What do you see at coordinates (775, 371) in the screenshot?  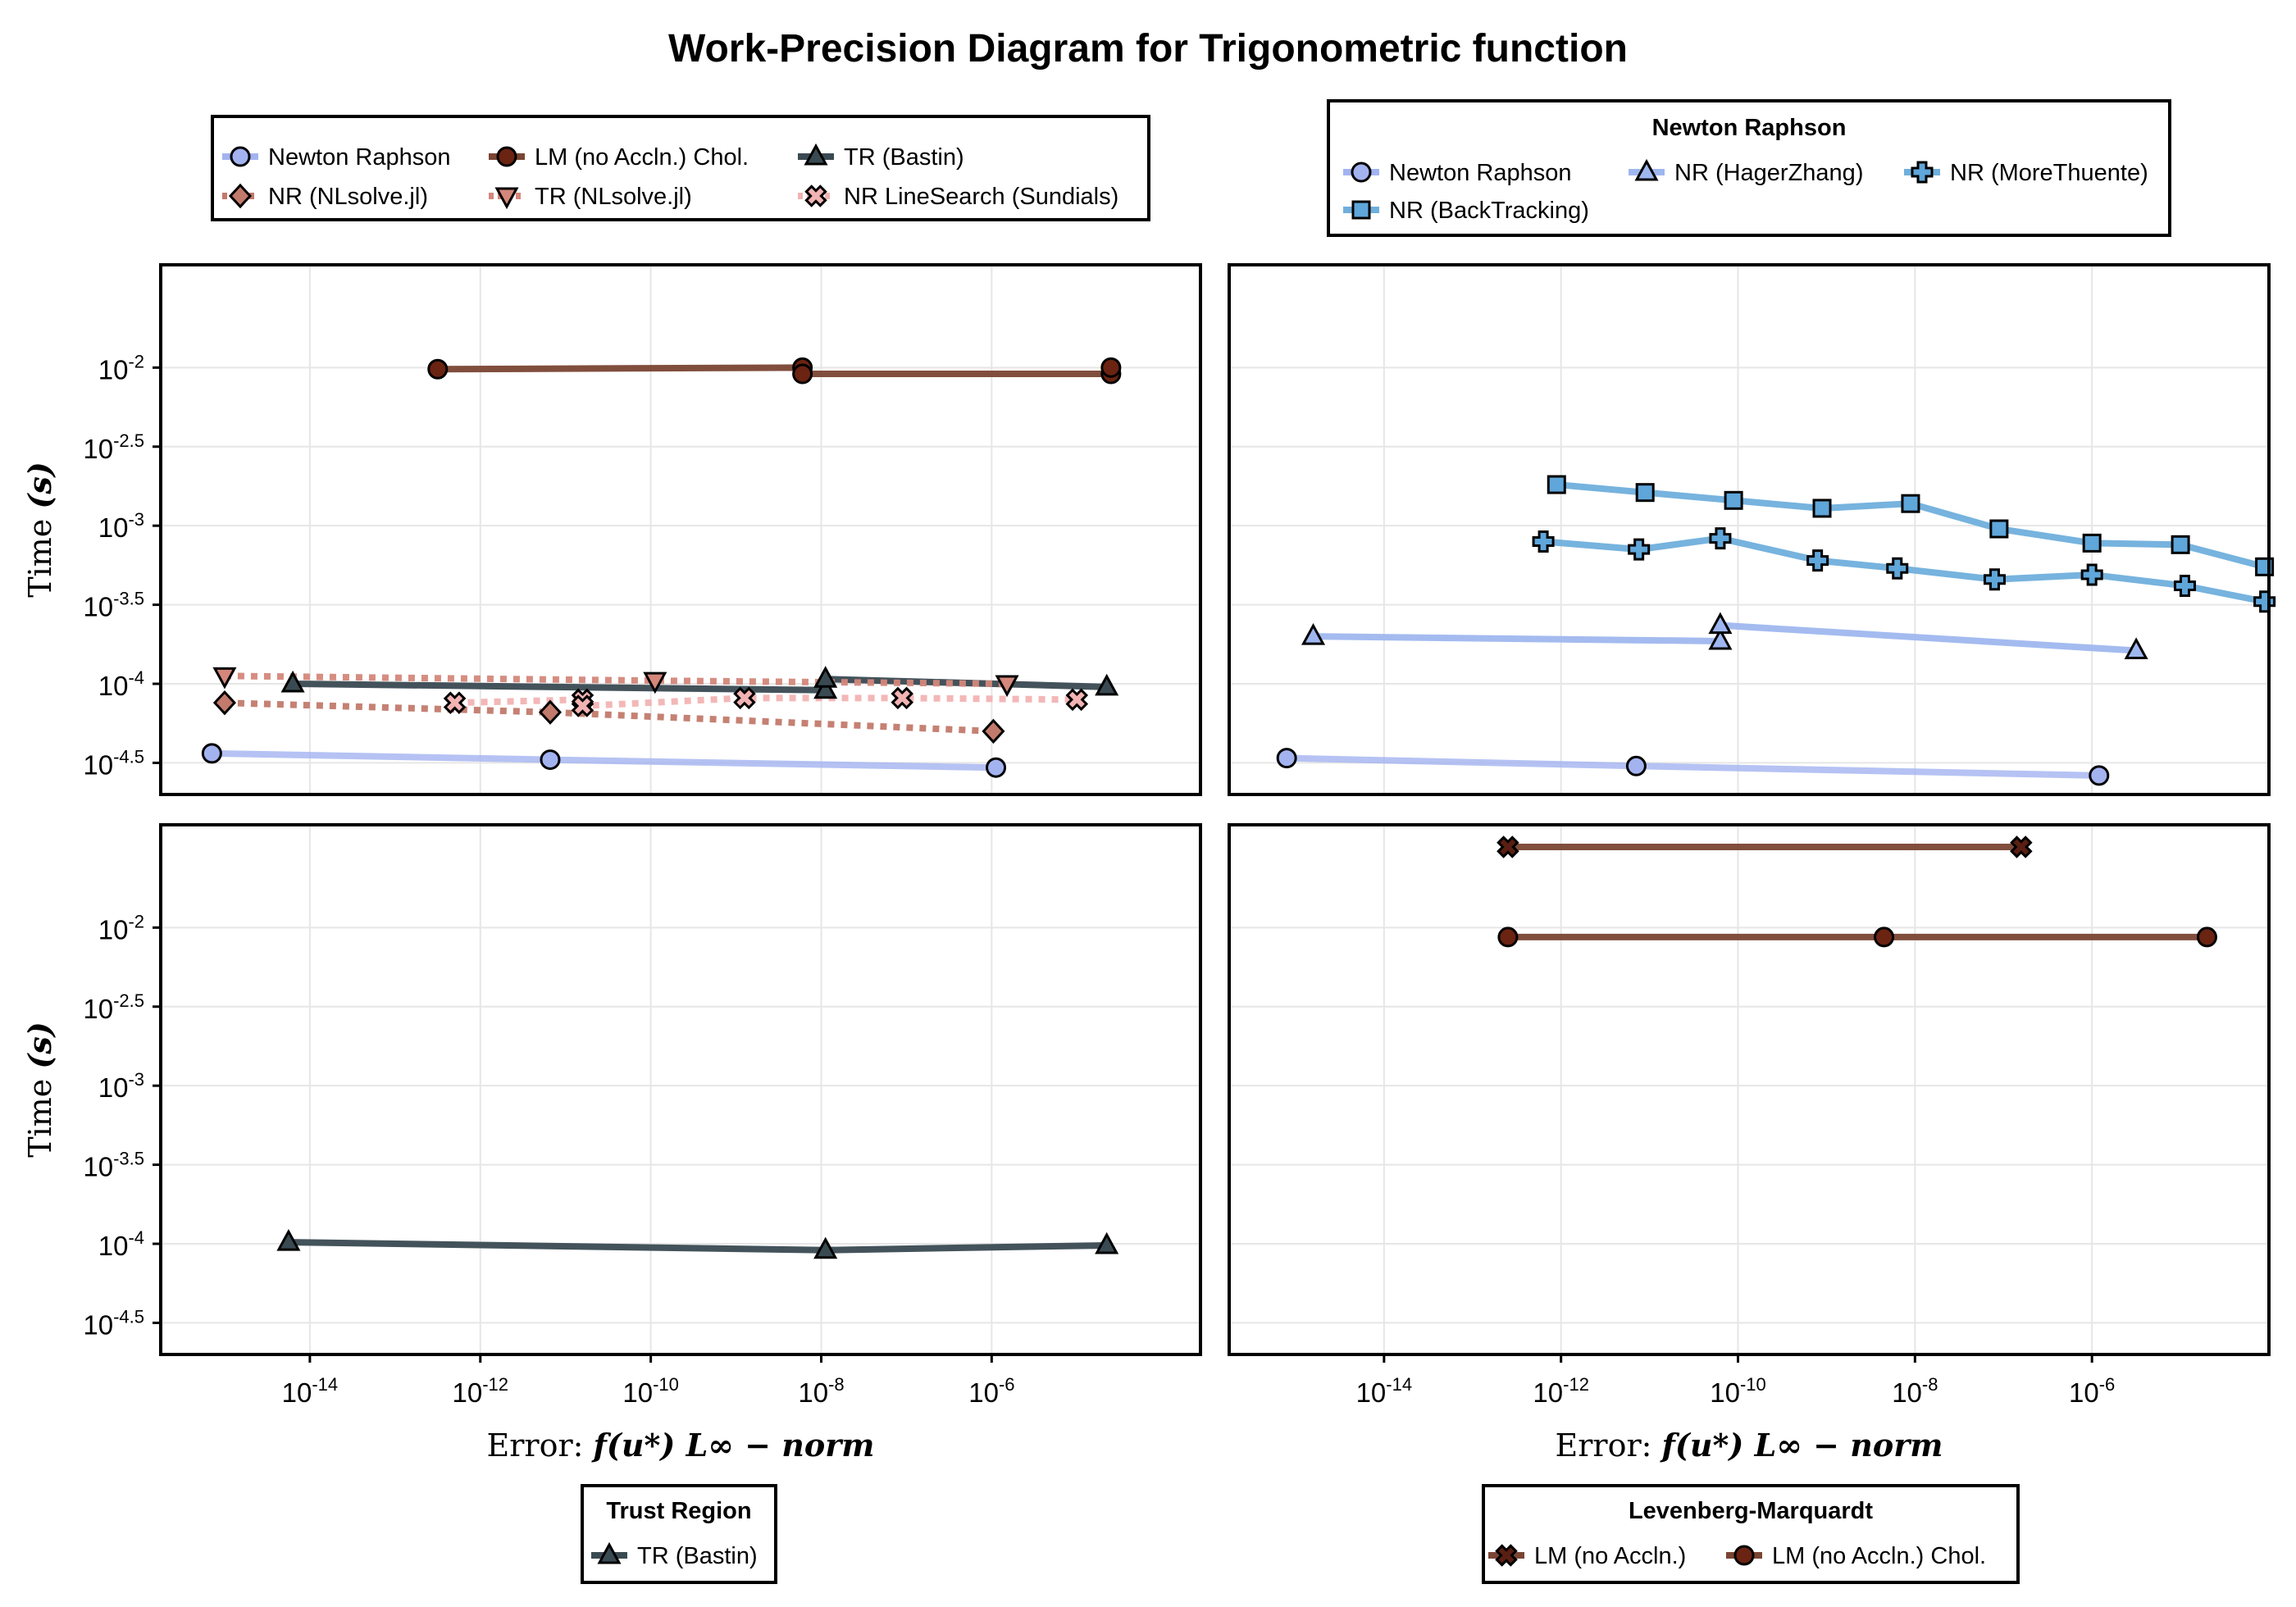 I see `series-line-lm-no-accln-chol-` at bounding box center [775, 371].